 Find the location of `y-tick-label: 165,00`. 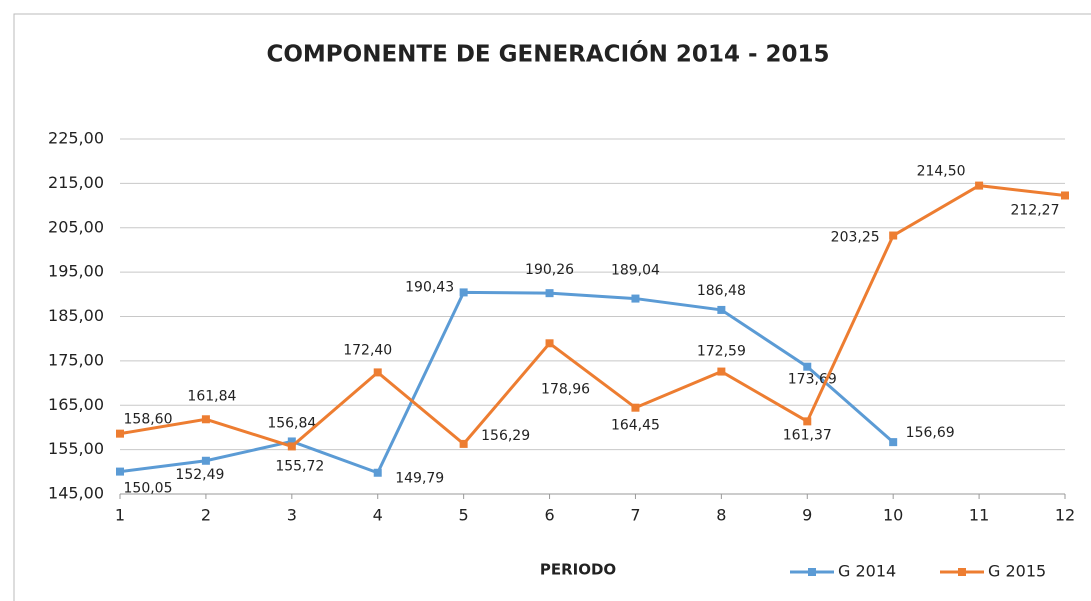

y-tick-label: 165,00 is located at coordinates (76, 404).